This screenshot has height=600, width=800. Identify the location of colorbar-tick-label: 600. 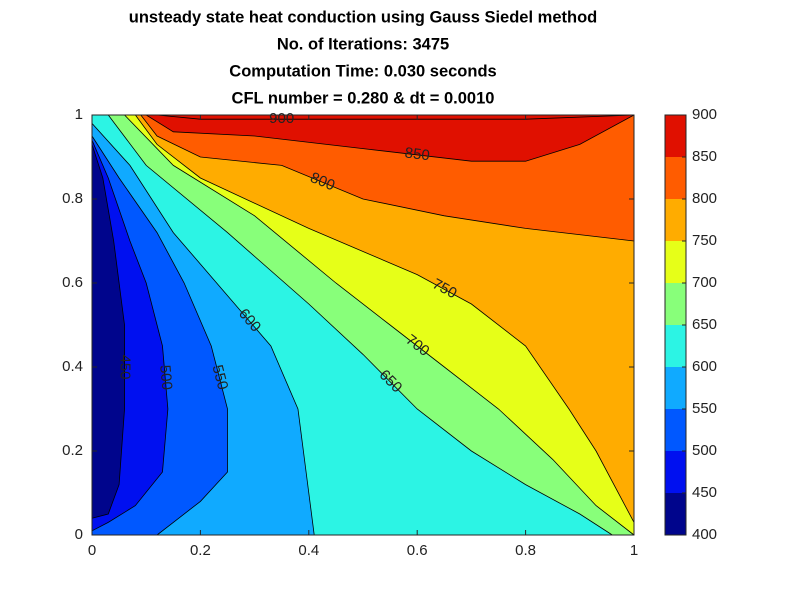
(704, 366).